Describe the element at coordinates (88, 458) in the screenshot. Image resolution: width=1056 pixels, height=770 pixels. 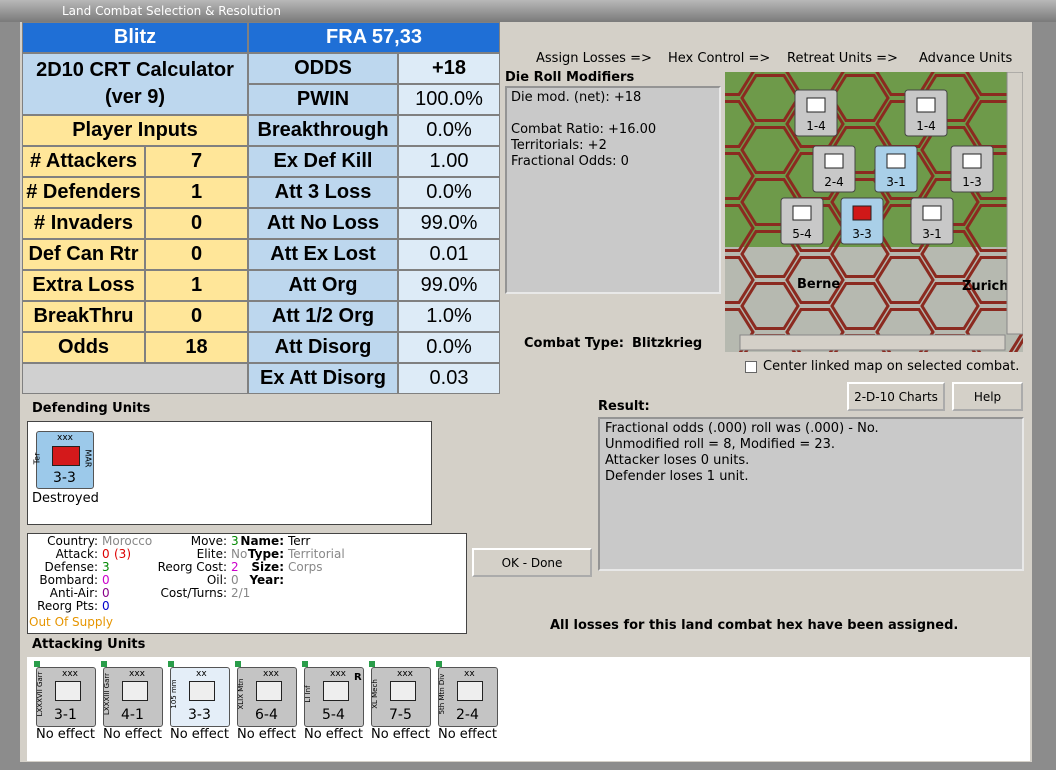
I see `unit-side: MAR` at that location.